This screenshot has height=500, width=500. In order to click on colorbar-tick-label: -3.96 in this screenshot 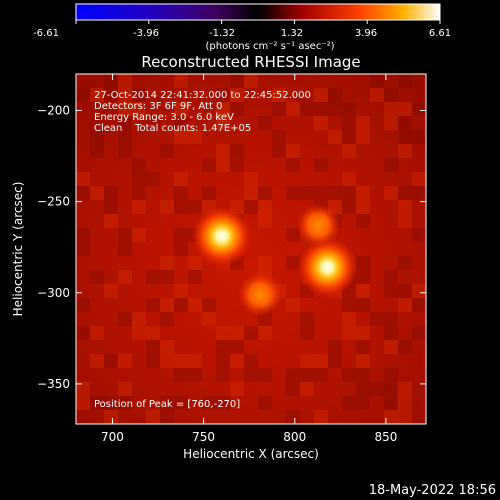, I will do `click(146, 33)`.